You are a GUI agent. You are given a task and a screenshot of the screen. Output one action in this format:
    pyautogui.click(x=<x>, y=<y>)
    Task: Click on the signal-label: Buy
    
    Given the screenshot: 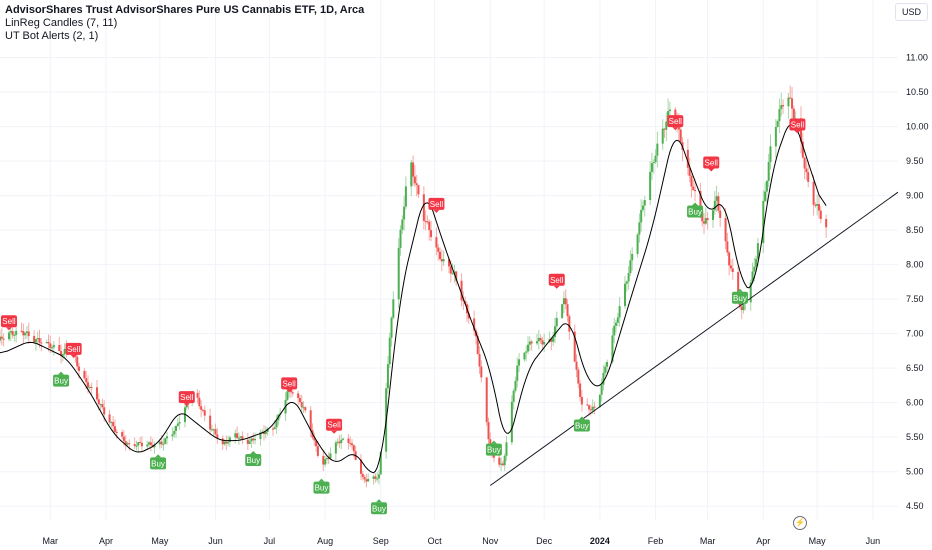 What is the action you would take?
    pyautogui.click(x=695, y=212)
    